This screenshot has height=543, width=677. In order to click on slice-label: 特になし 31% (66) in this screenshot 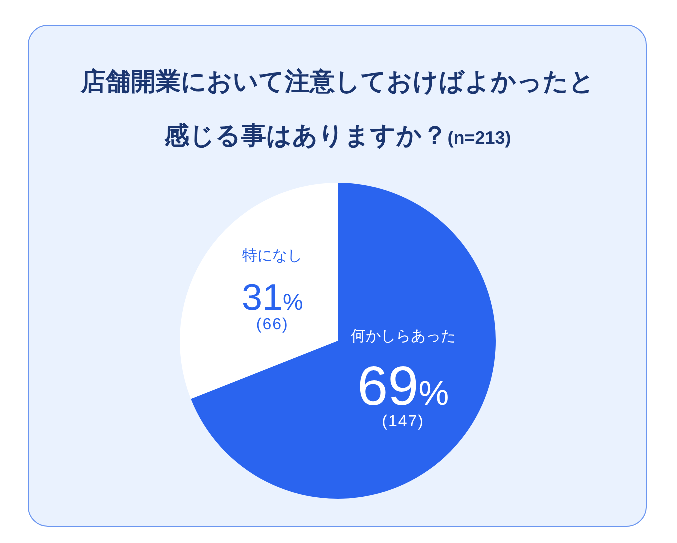, I will do `click(273, 291)`.